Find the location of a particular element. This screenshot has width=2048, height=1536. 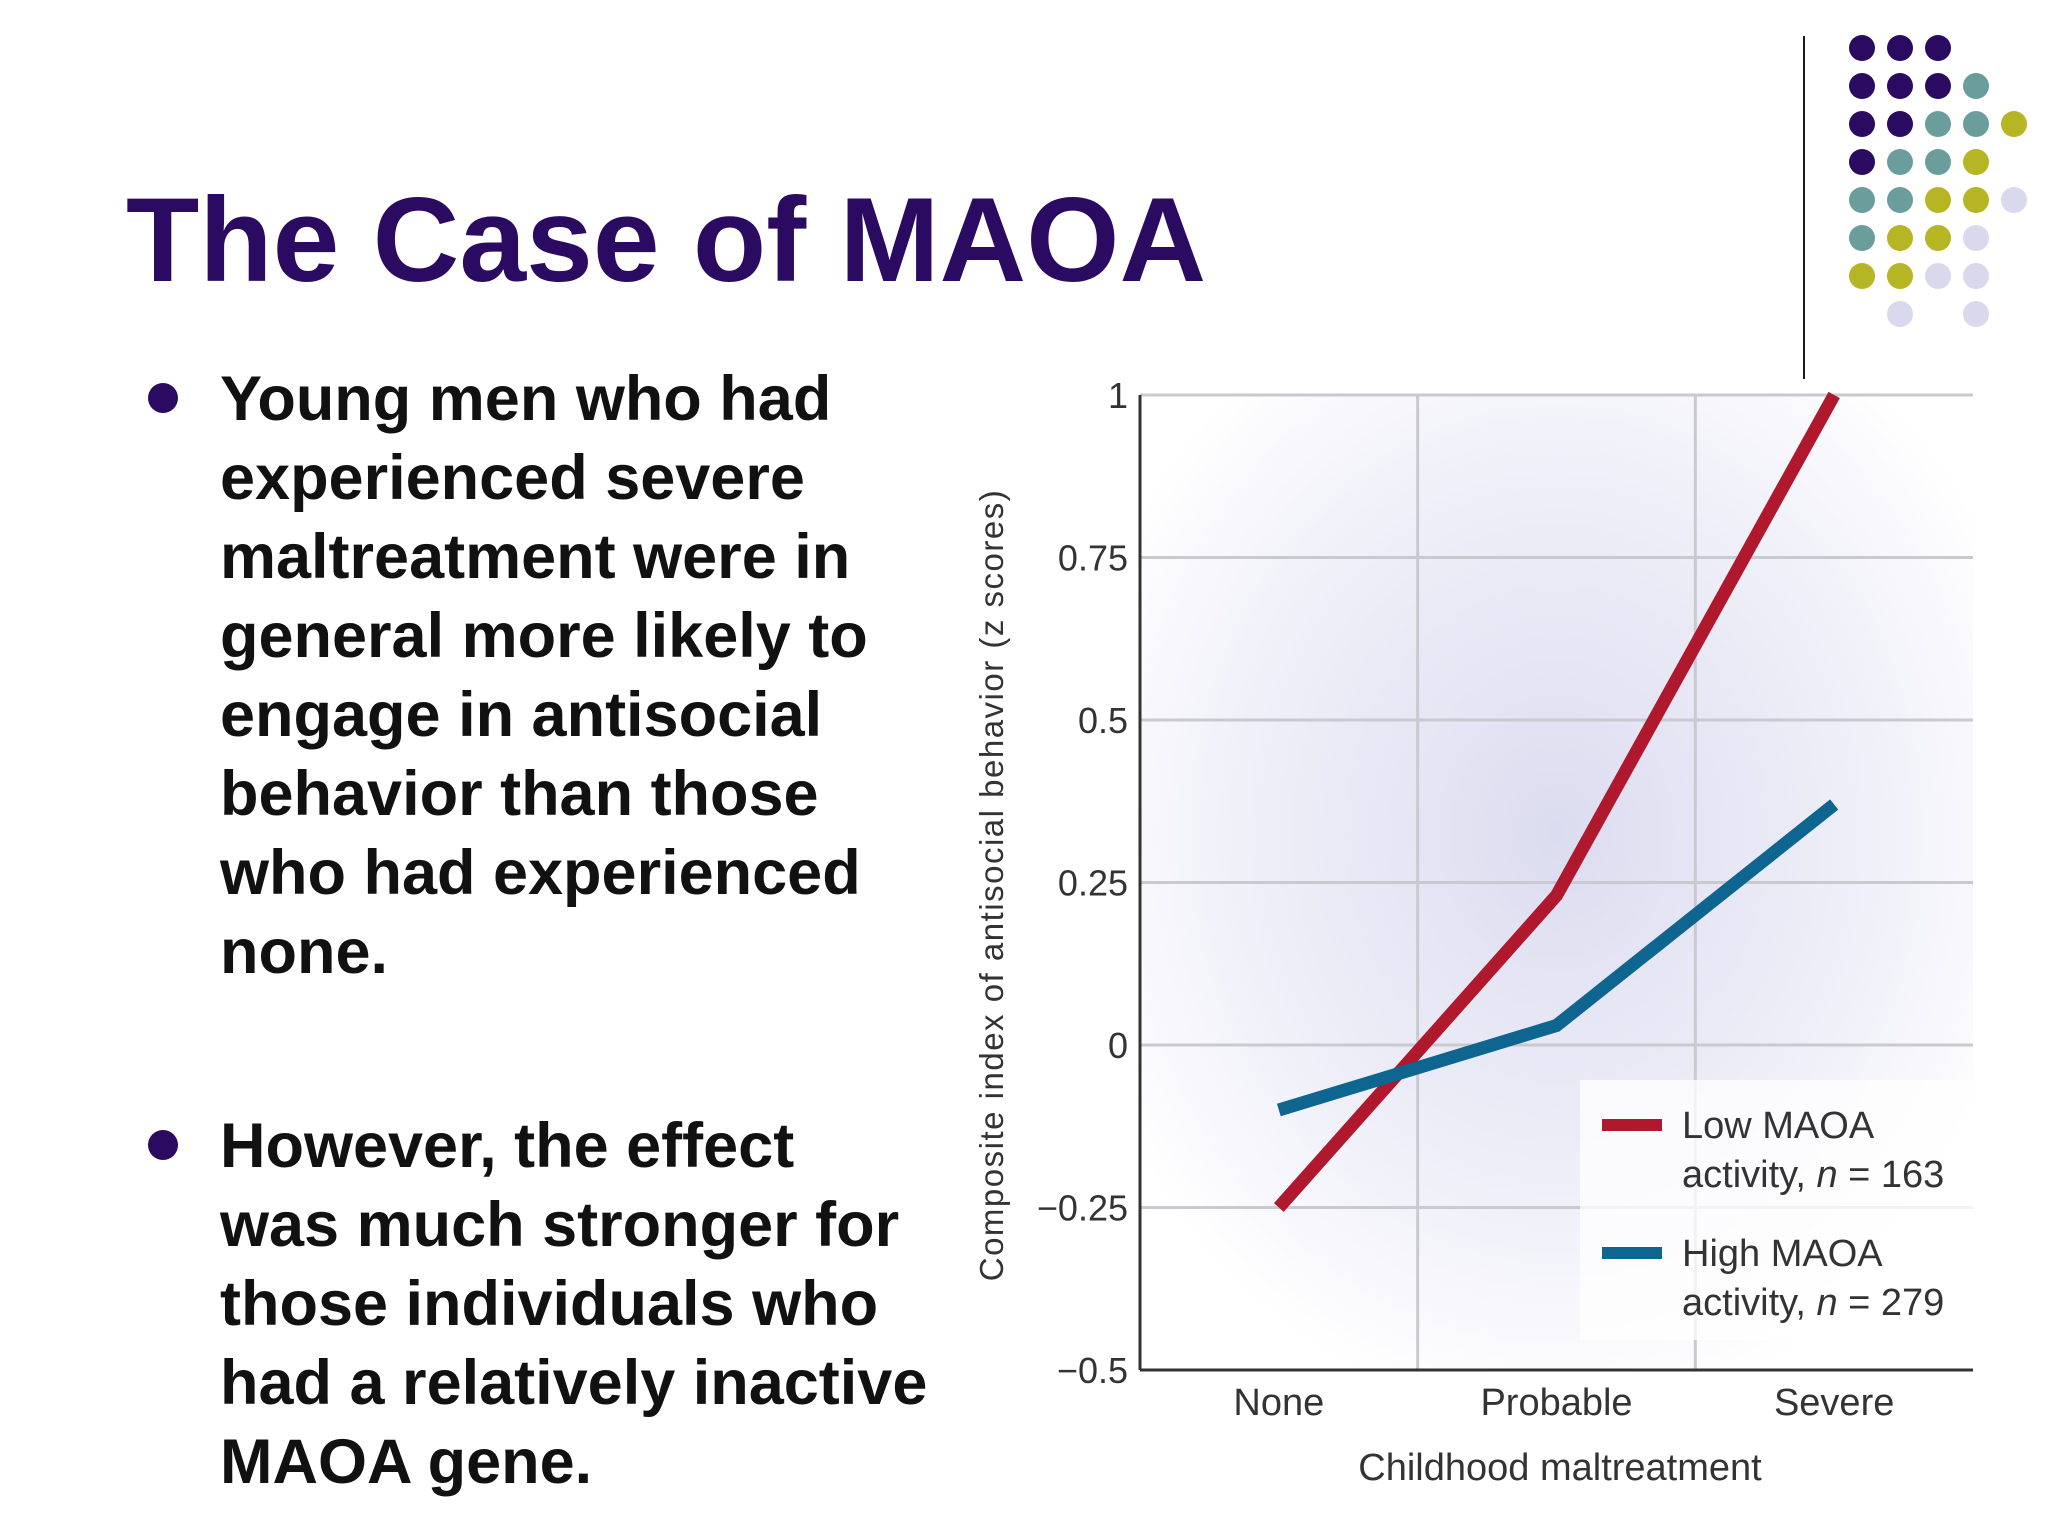

y-tick-labels: 1 0.75 0.5 0.25 0 −0.25 −0.5 is located at coordinates (1082, 883).